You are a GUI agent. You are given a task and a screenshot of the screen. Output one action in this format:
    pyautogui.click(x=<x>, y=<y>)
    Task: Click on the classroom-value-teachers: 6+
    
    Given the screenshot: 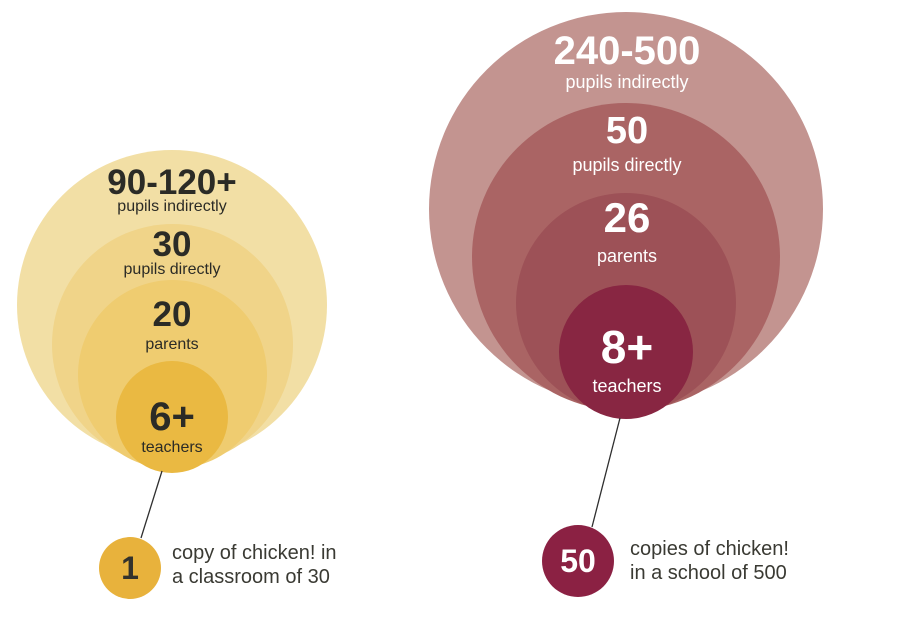 What is the action you would take?
    pyautogui.click(x=172, y=417)
    